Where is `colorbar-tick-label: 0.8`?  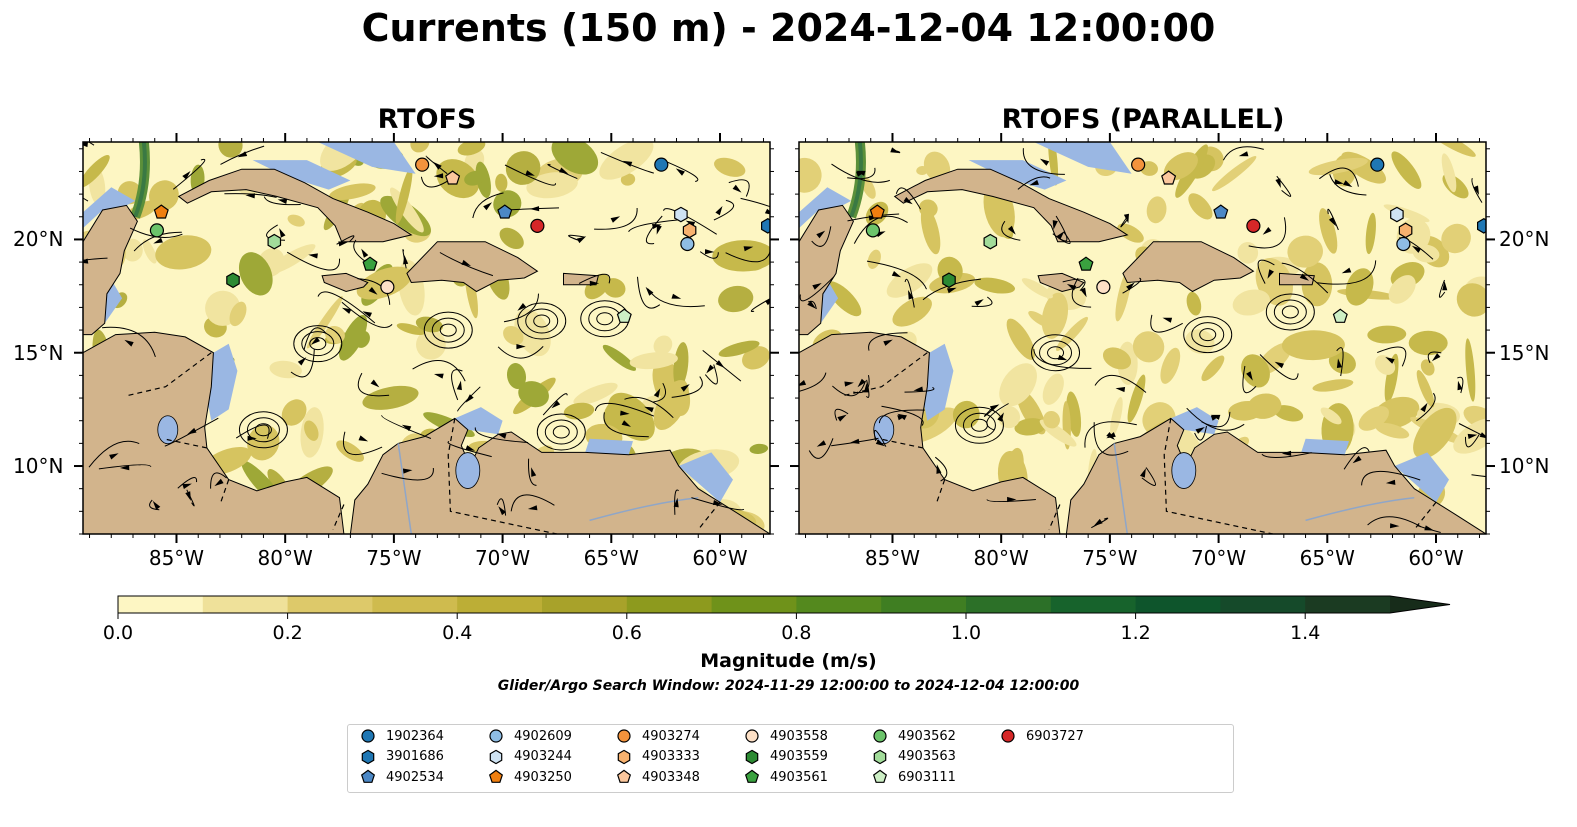
colorbar-tick-label: 0.8 is located at coordinates (796, 633).